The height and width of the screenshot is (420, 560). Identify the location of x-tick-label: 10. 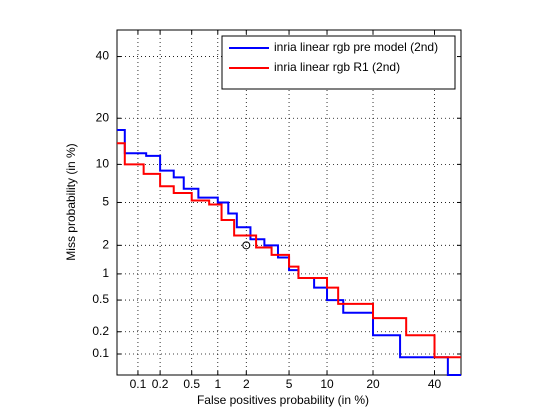
(327, 384).